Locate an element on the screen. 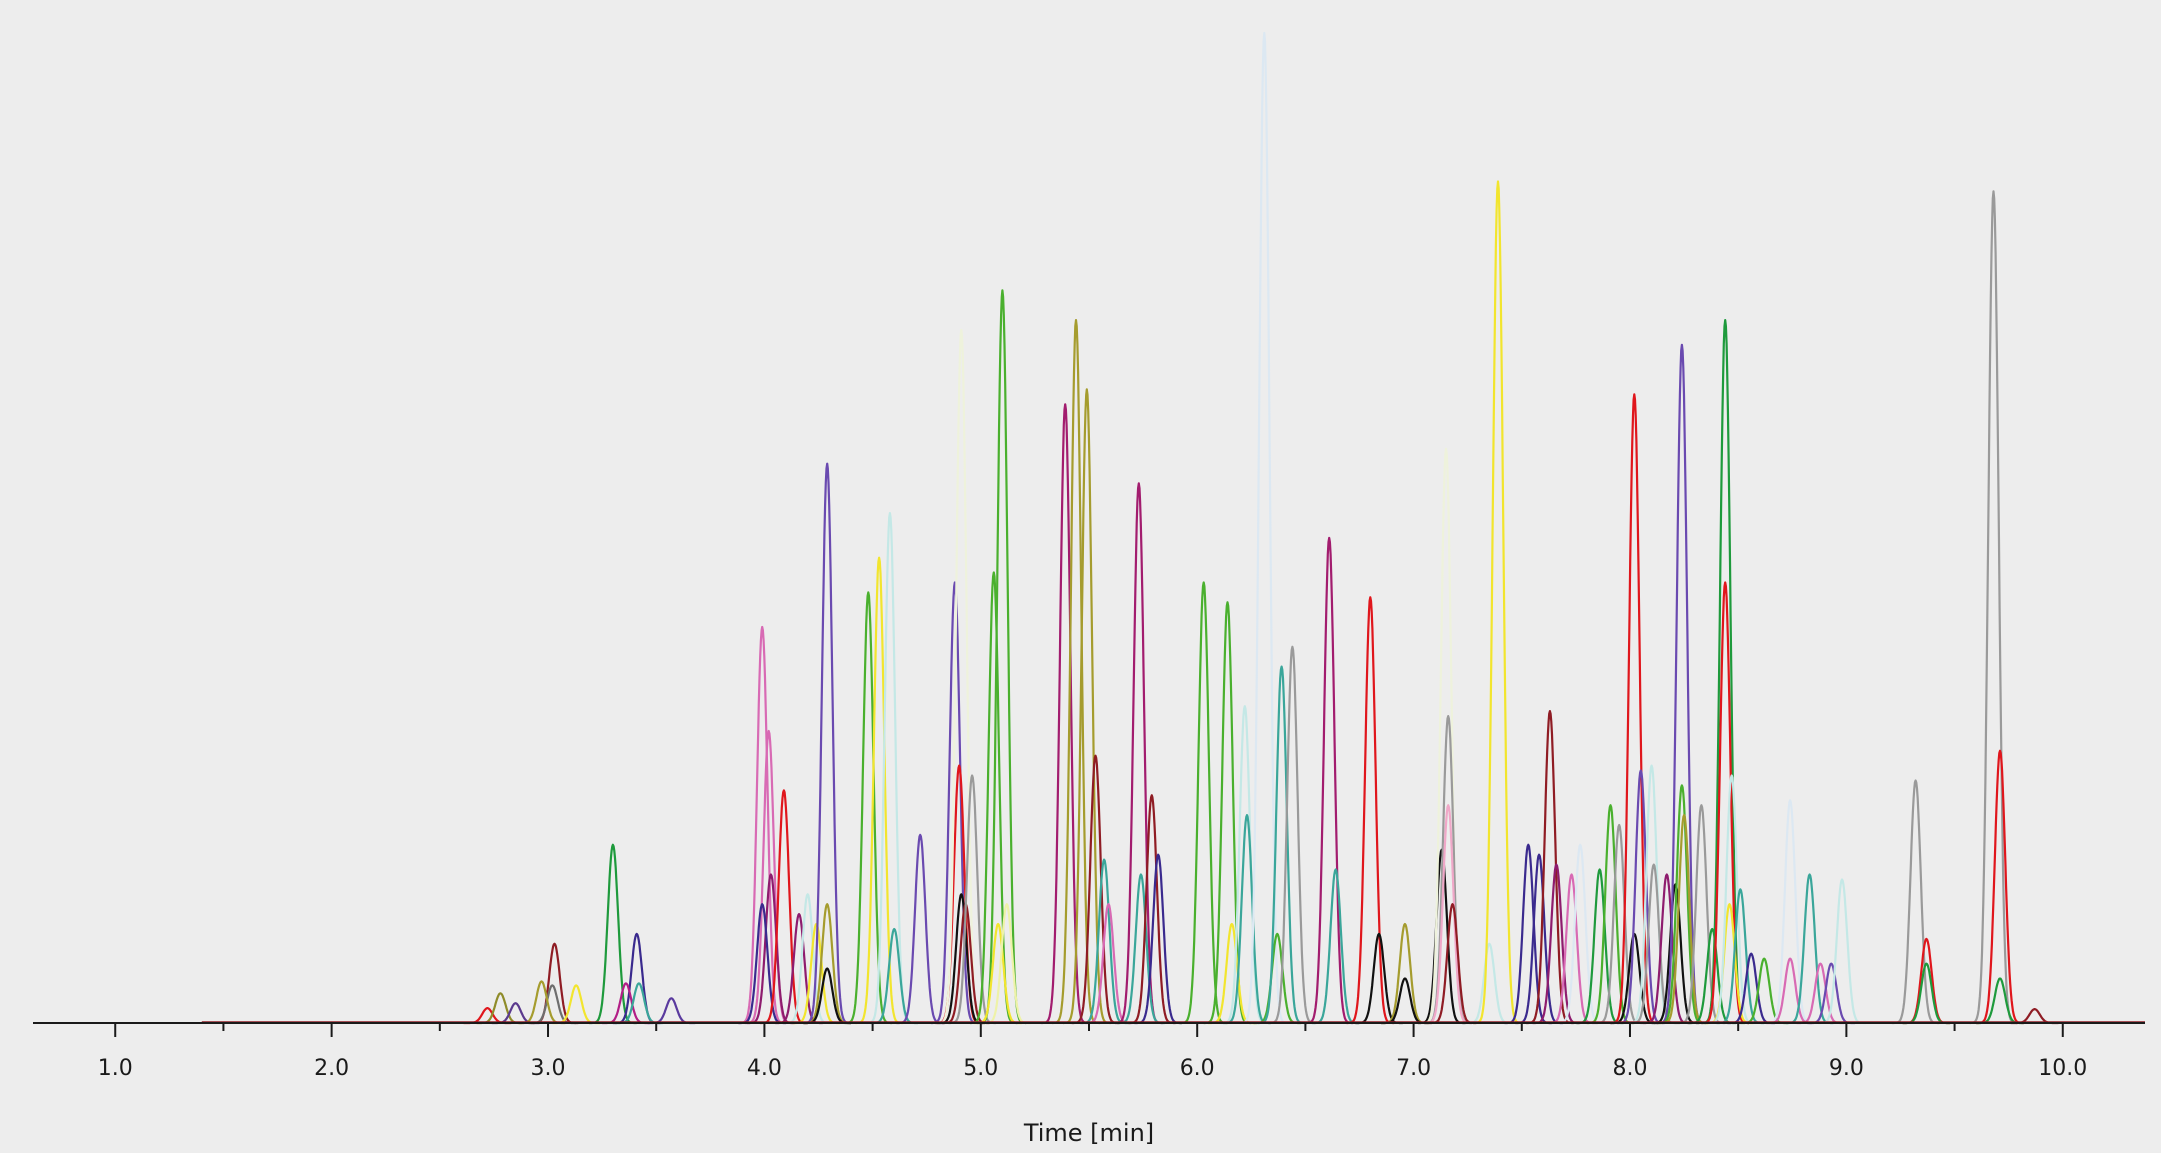  x-axis-ticks: 1.0 2.0 3.0 4.0 5.0 6.0 7.0 8.0 9.0 10.0 is located at coordinates (1092, 1052).